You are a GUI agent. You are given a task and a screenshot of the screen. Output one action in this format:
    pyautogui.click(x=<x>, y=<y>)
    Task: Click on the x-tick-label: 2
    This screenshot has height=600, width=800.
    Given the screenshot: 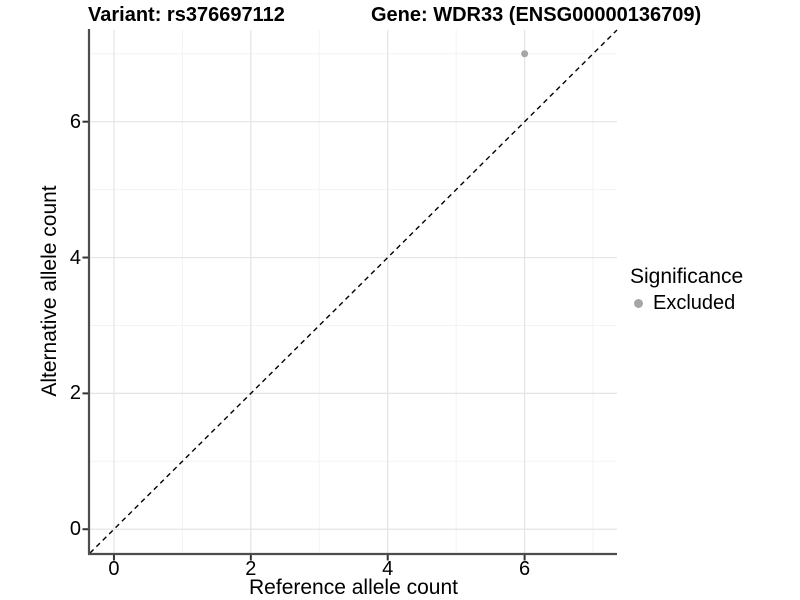 What is the action you would take?
    pyautogui.click(x=251, y=569)
    